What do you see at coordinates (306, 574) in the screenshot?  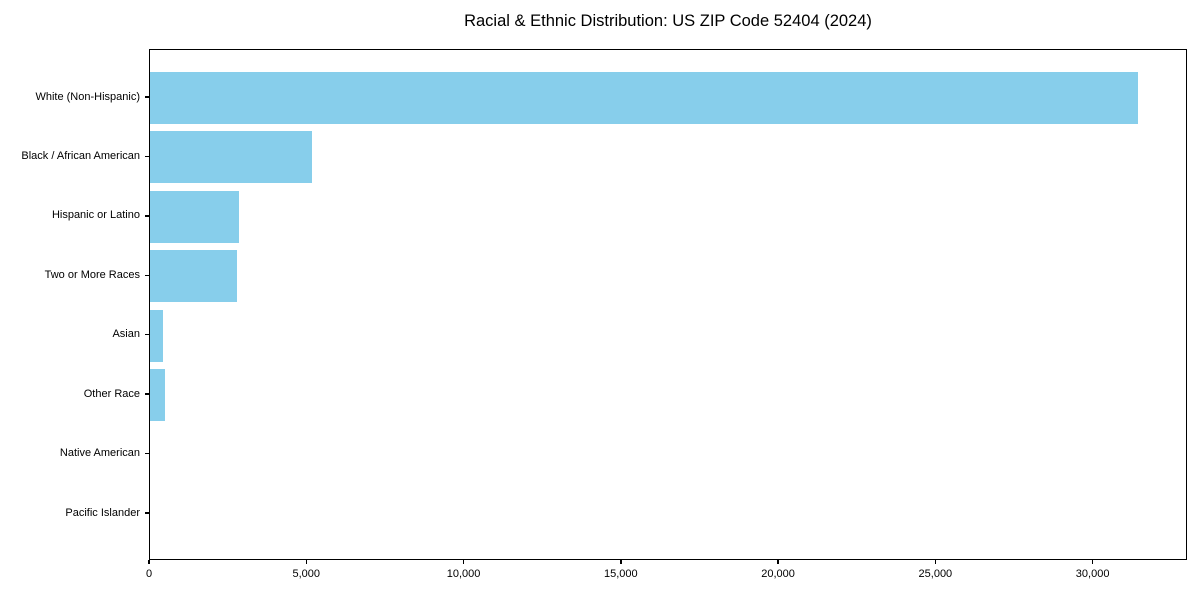 I see `x-tick-label: 5,000` at bounding box center [306, 574].